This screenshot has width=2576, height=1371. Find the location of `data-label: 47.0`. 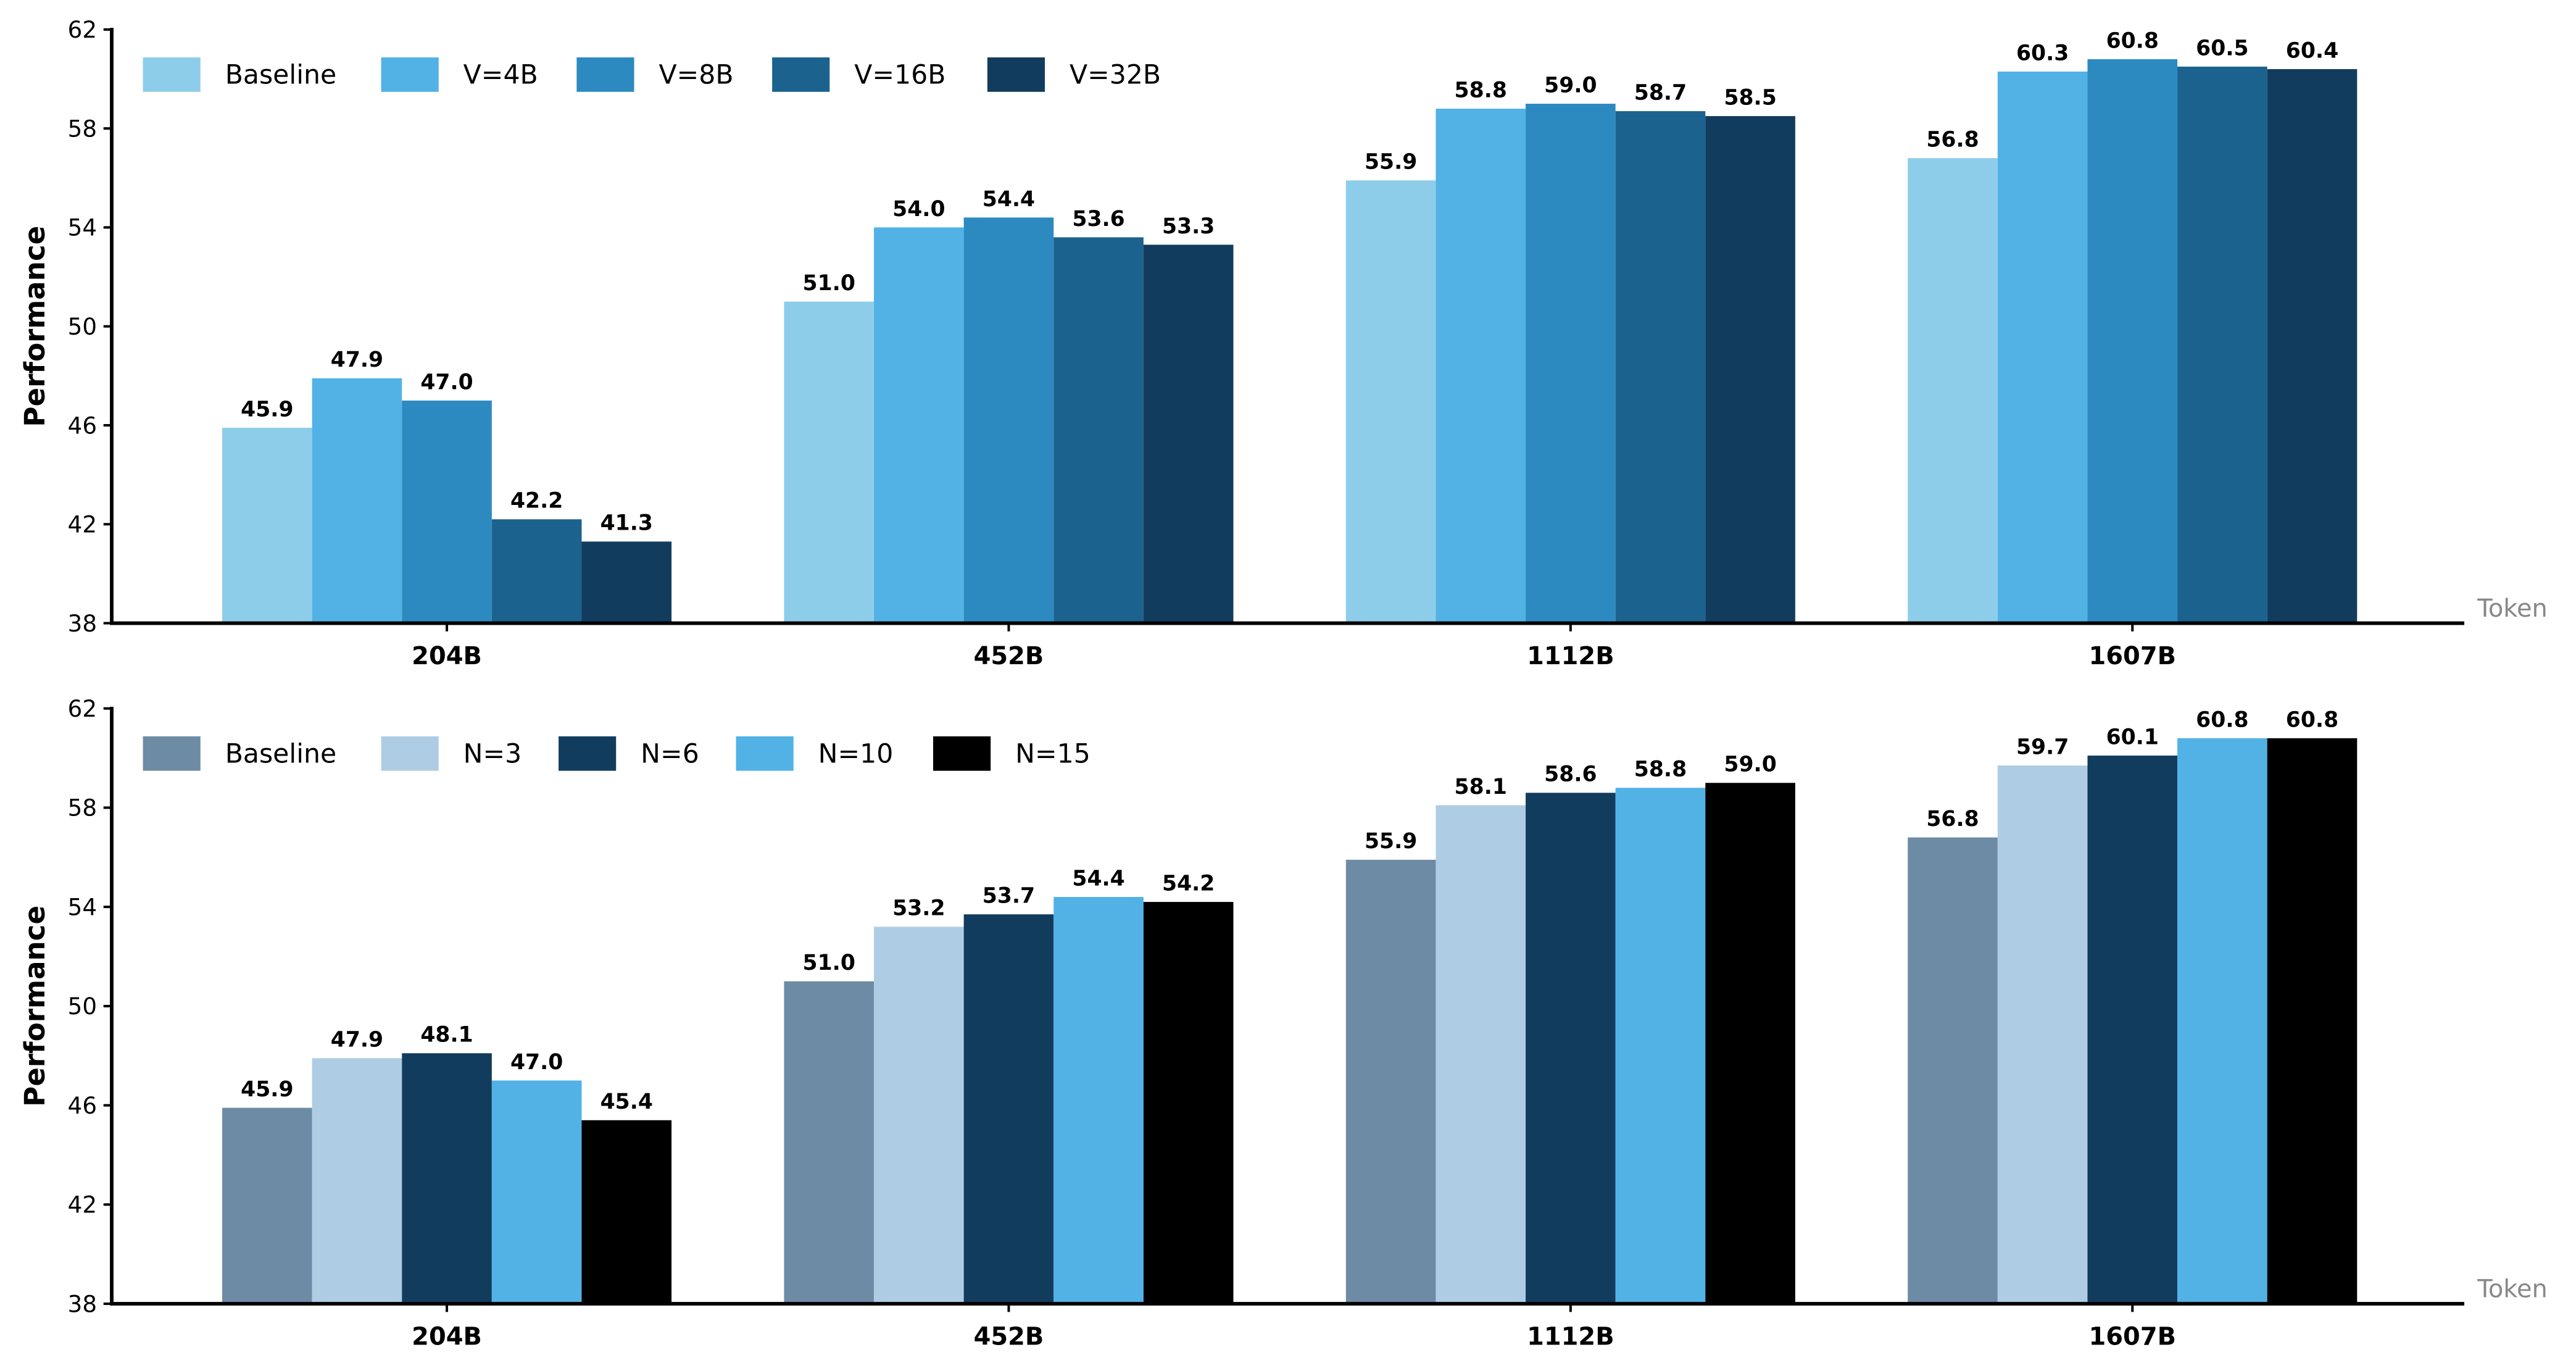

data-label: 47.0 is located at coordinates (446, 382).